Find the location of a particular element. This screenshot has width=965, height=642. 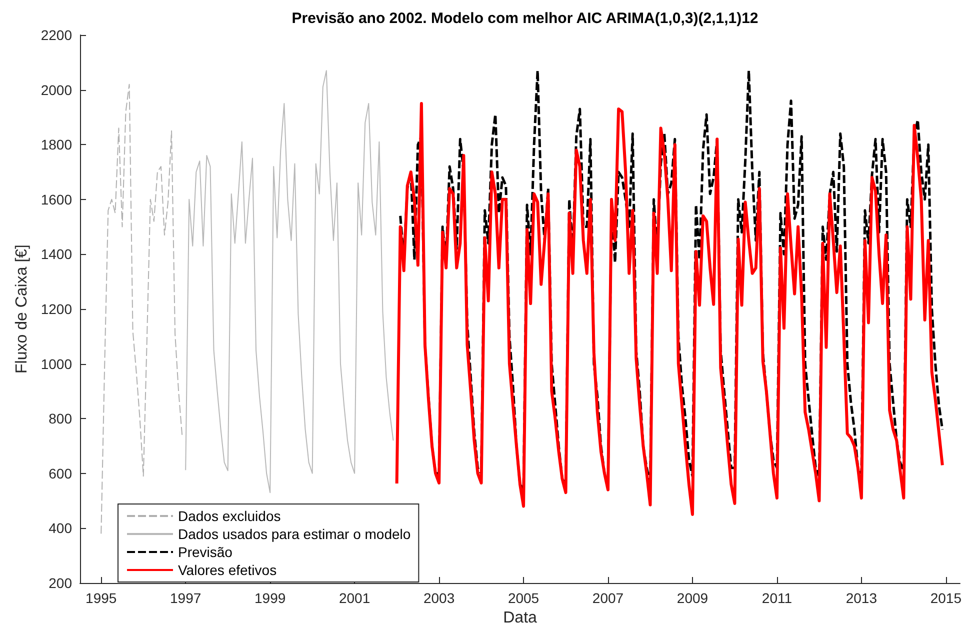

y-axis-title: Fluxo de Caixa [€] is located at coordinates (21, 309).